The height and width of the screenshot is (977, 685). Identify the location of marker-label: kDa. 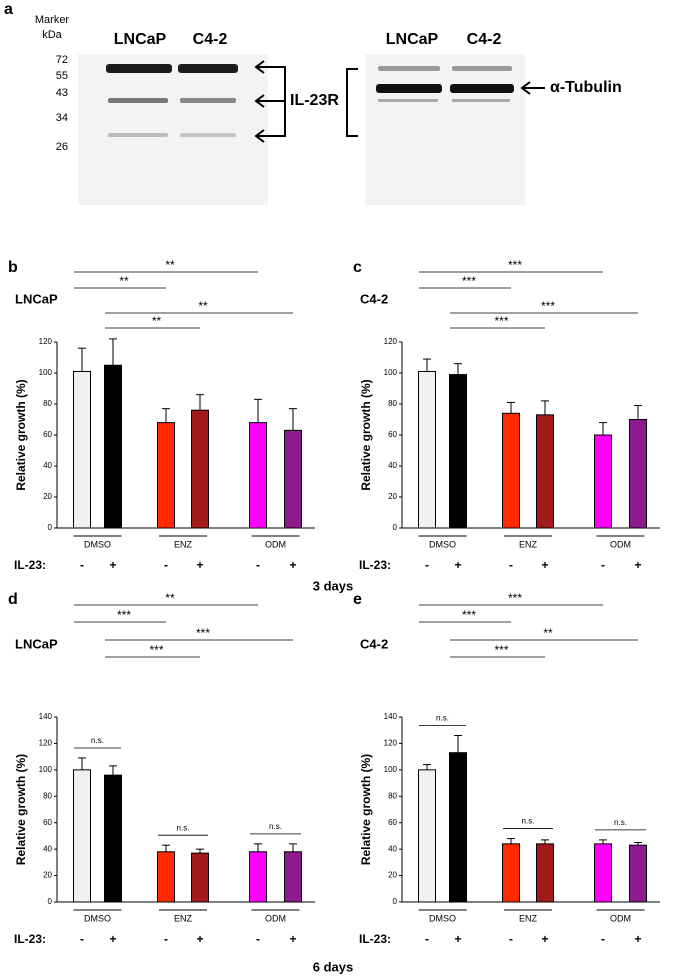
(52, 35).